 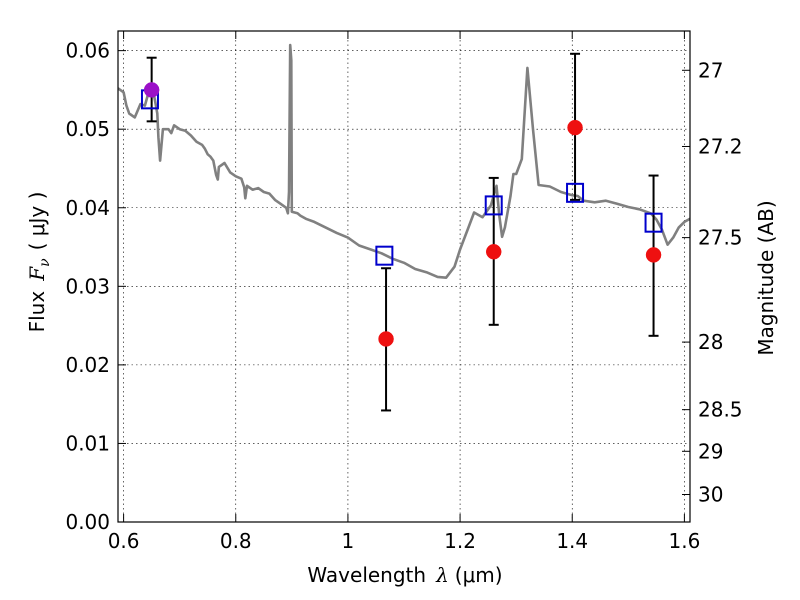 I want to click on x-tick-label: 1, so click(x=348, y=541).